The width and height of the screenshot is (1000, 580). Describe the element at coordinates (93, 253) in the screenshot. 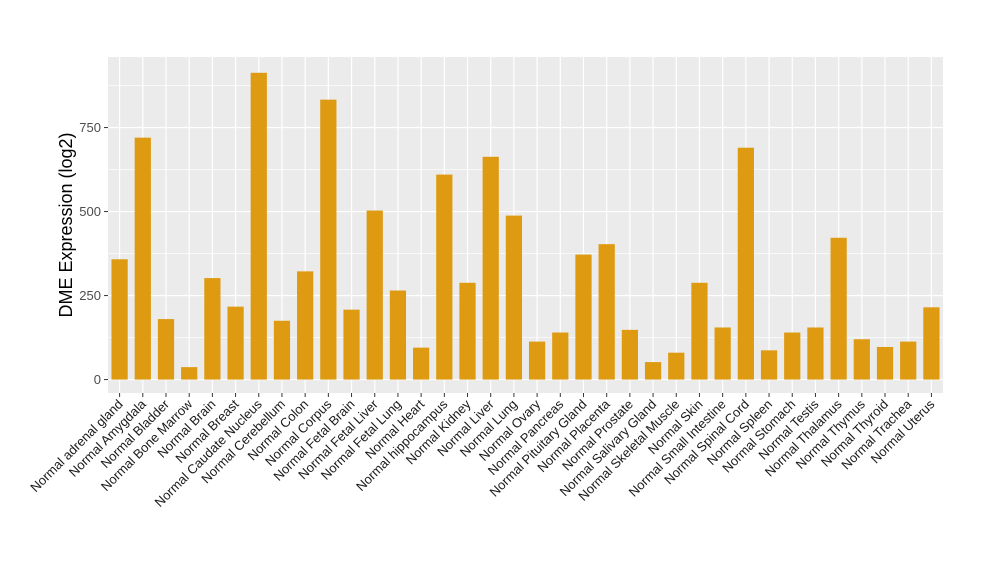

I see `y-axis-ticks: 0 250 500 750` at that location.